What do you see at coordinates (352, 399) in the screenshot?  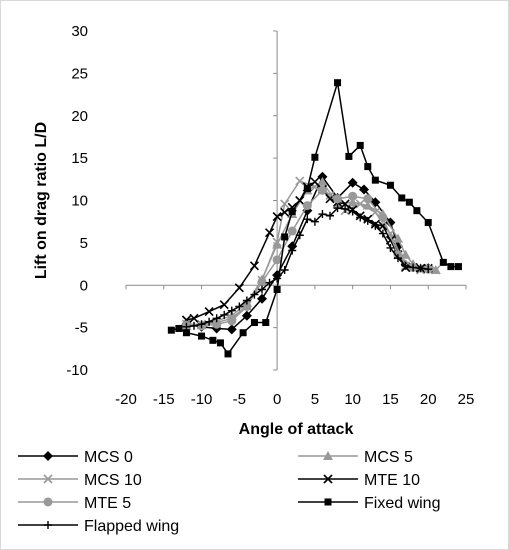 I see `x-tick-label: 10` at bounding box center [352, 399].